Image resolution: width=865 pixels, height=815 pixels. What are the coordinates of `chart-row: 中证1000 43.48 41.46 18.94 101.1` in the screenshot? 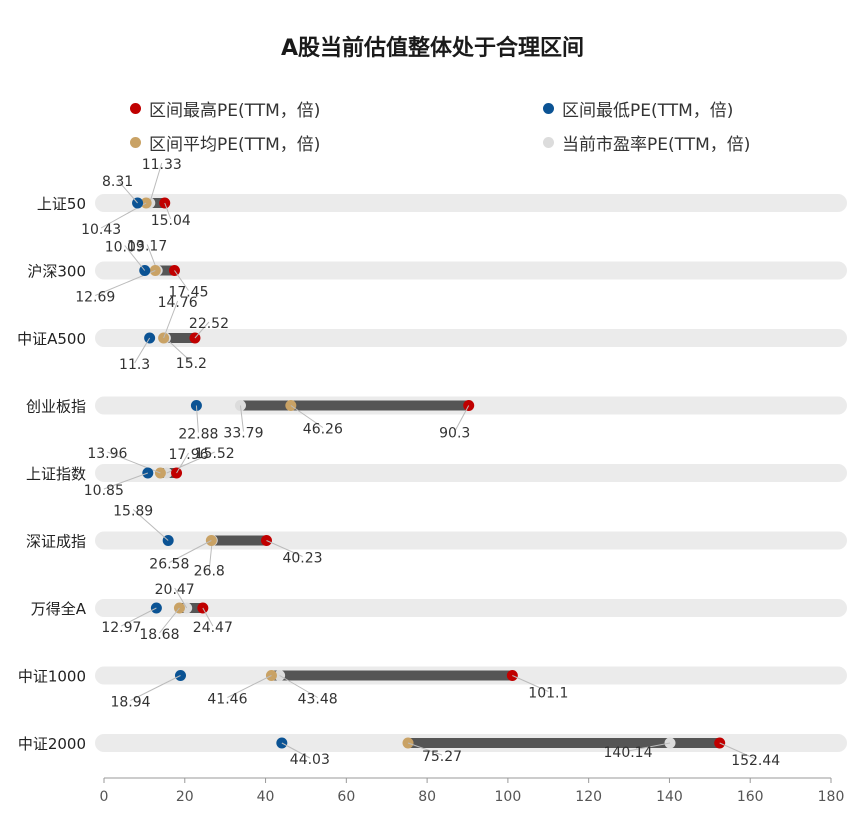 It's located at (432, 688).